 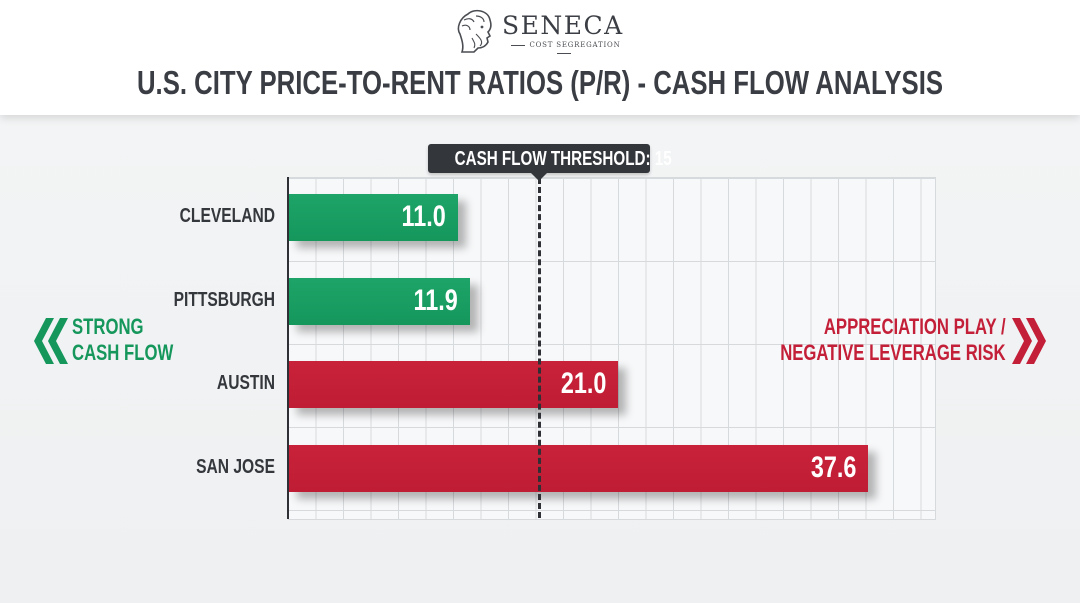 I want to click on threshold-dashed-line, so click(x=539, y=348).